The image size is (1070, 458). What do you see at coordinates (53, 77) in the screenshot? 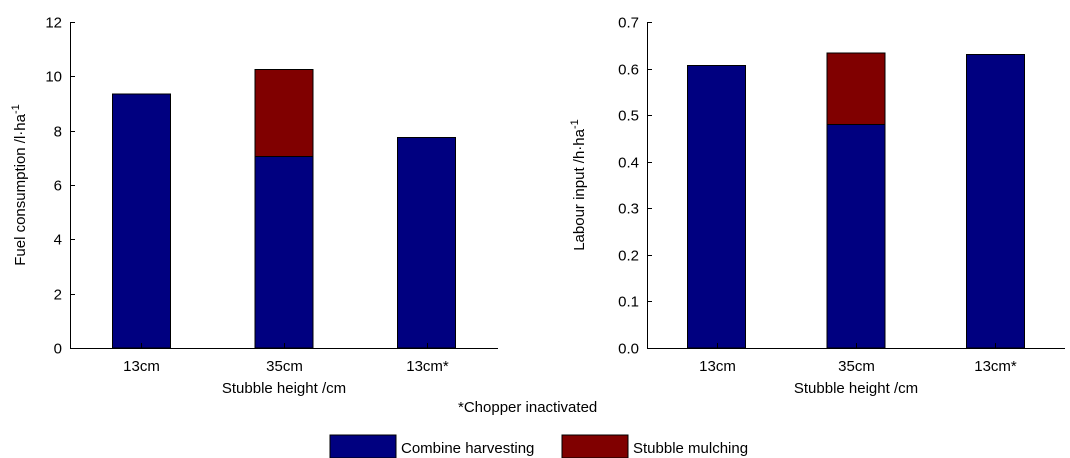
I see `y-tick-label: 10` at bounding box center [53, 77].